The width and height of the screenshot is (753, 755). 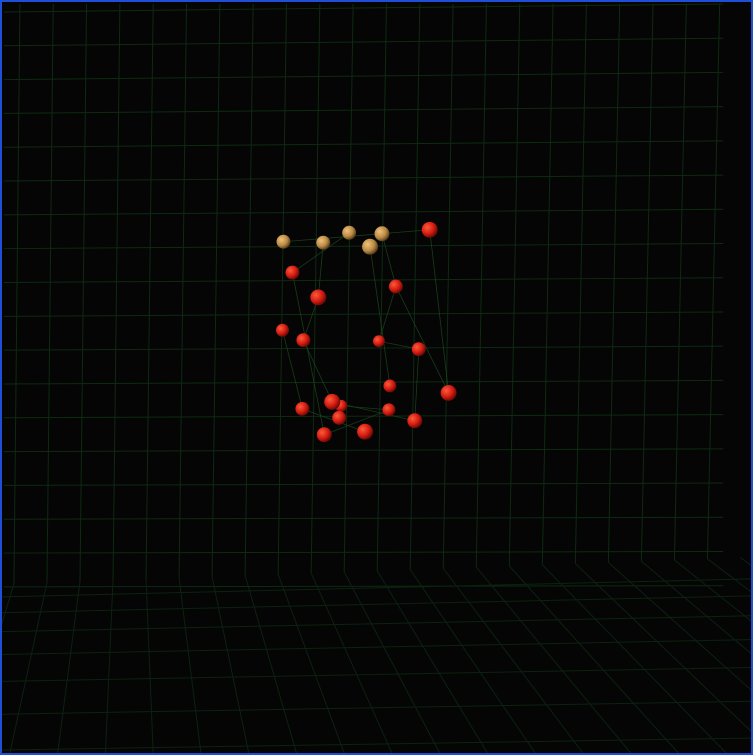 I want to click on graph-nodes, so click(x=366, y=332).